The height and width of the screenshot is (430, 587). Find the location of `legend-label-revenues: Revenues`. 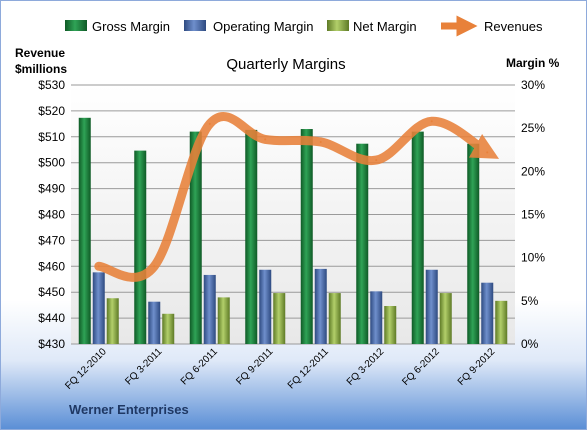

legend-label-revenues: Revenues is located at coordinates (513, 26).